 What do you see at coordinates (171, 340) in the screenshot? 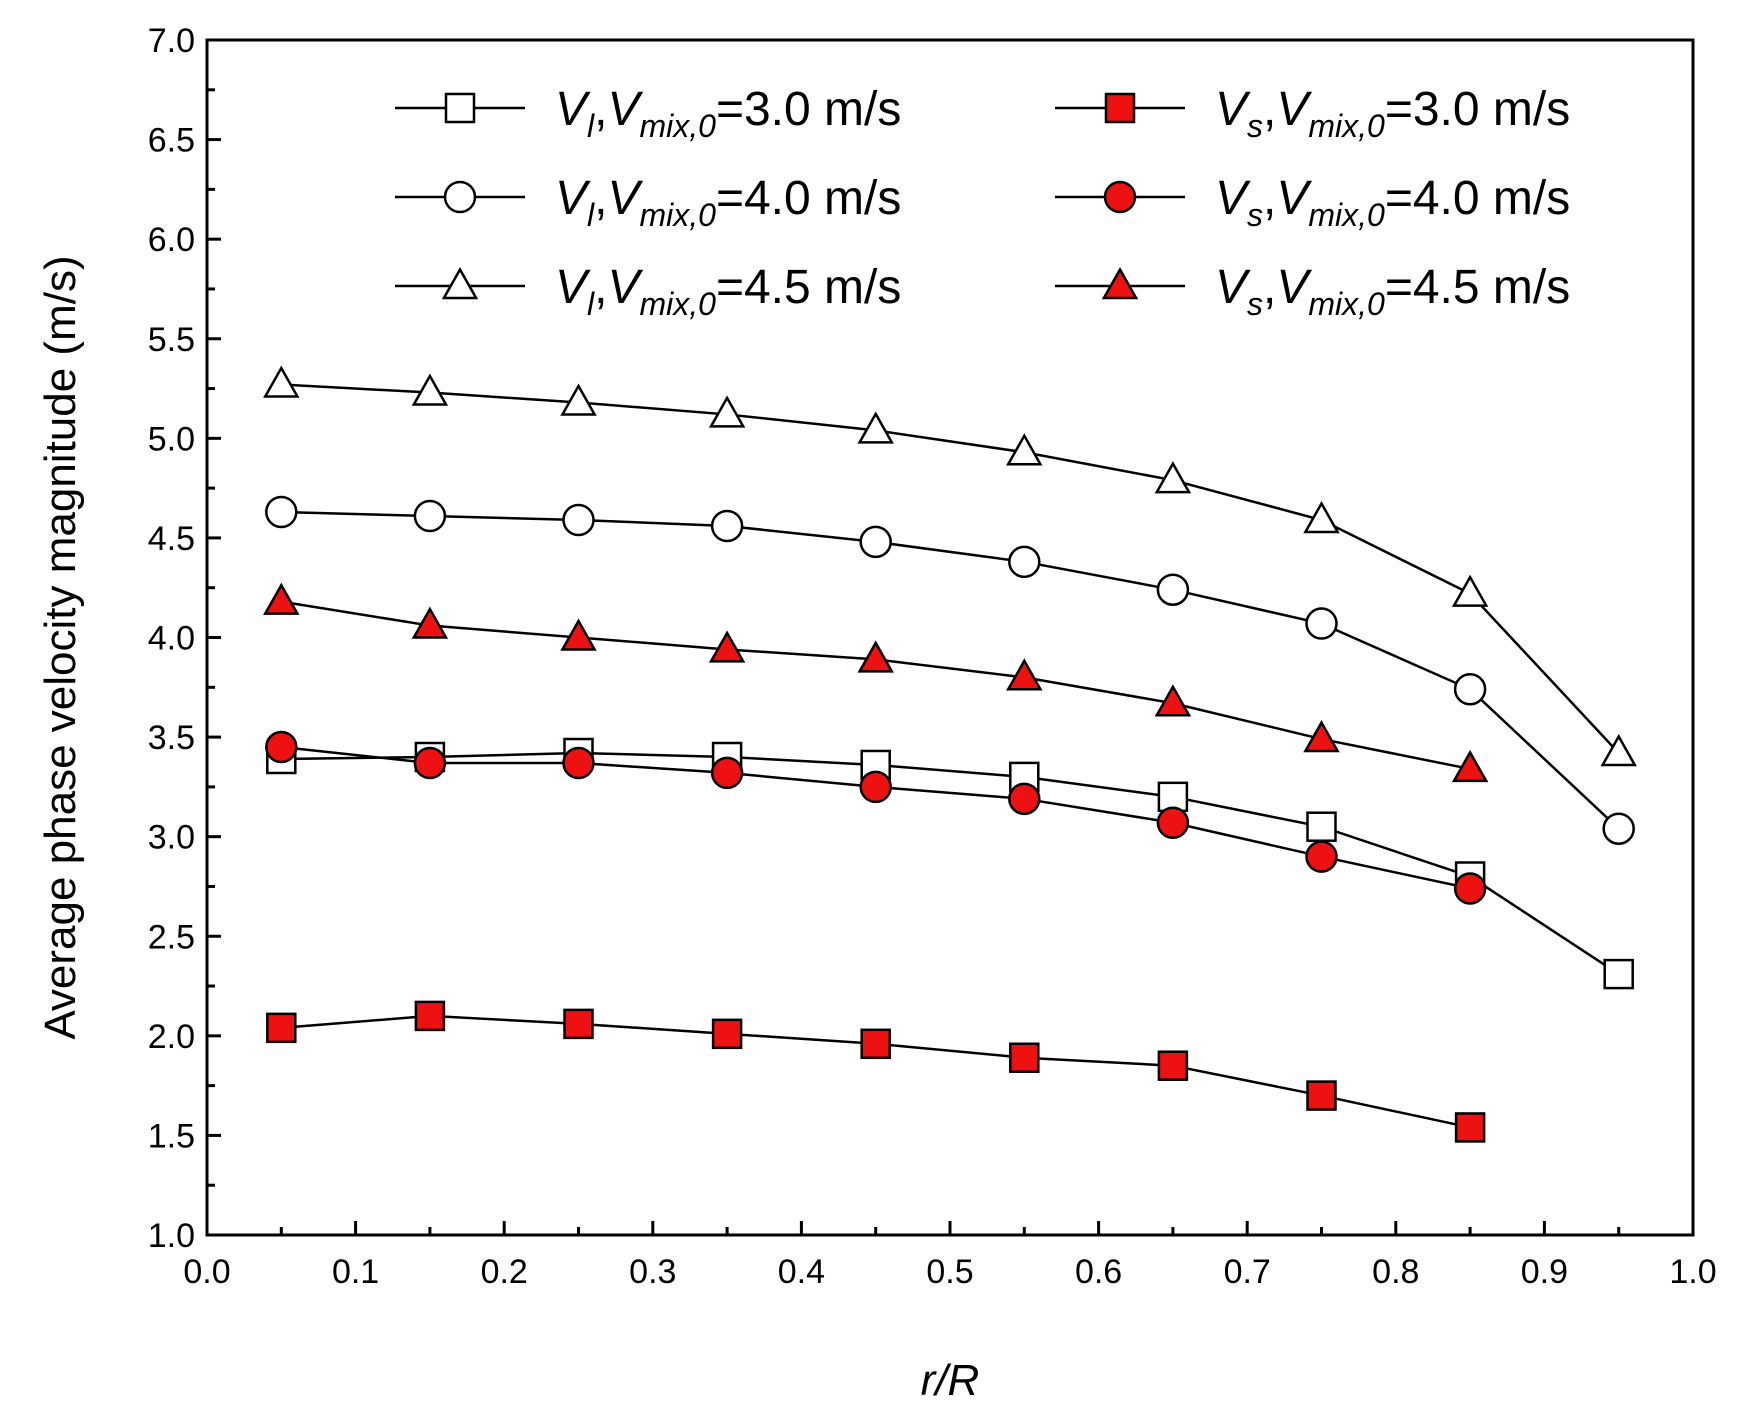
I see `y-tick-label: 5.5` at bounding box center [171, 340].